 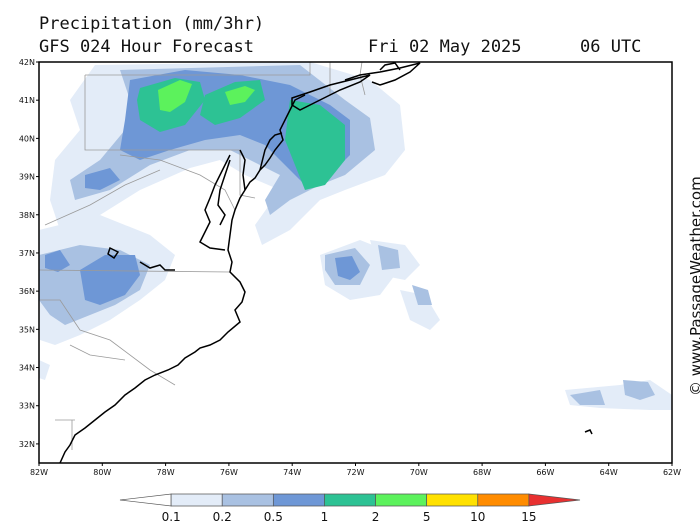 What do you see at coordinates (27, 215) in the screenshot?
I see `lat-label: 38N` at bounding box center [27, 215].